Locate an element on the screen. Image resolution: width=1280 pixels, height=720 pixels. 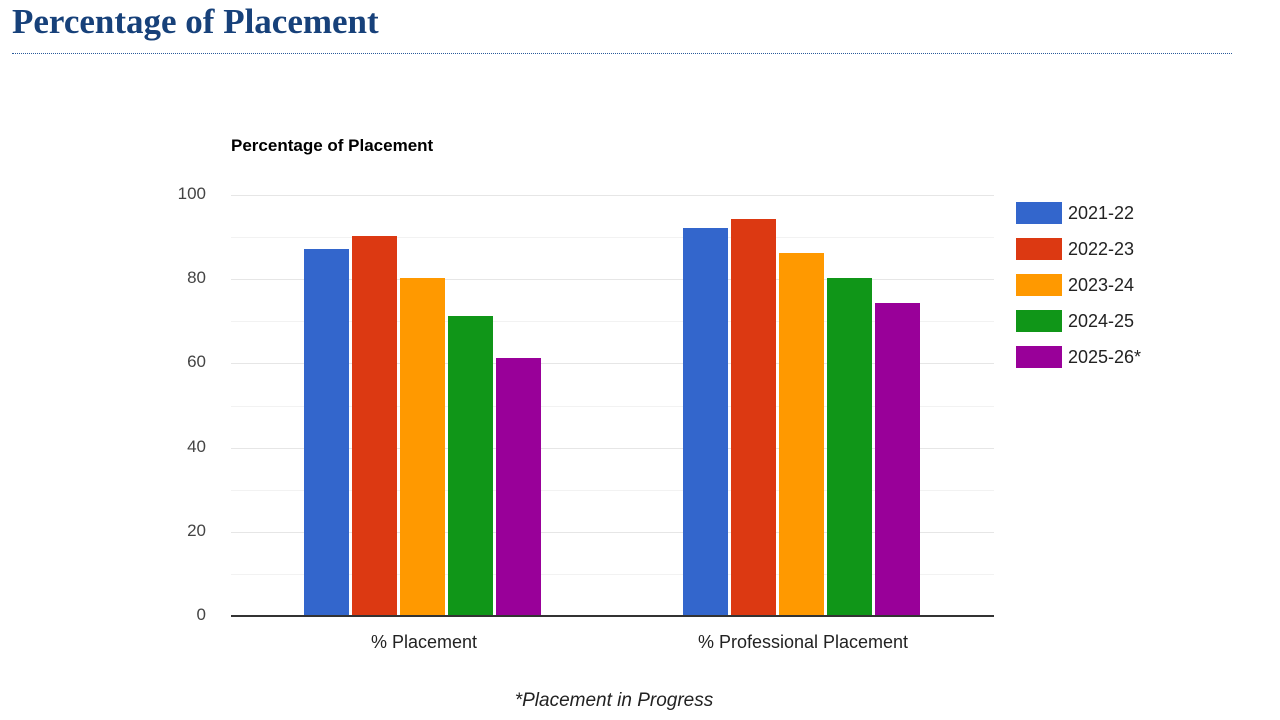
page-title: Percentage of Placement is located at coordinates (195, 21).